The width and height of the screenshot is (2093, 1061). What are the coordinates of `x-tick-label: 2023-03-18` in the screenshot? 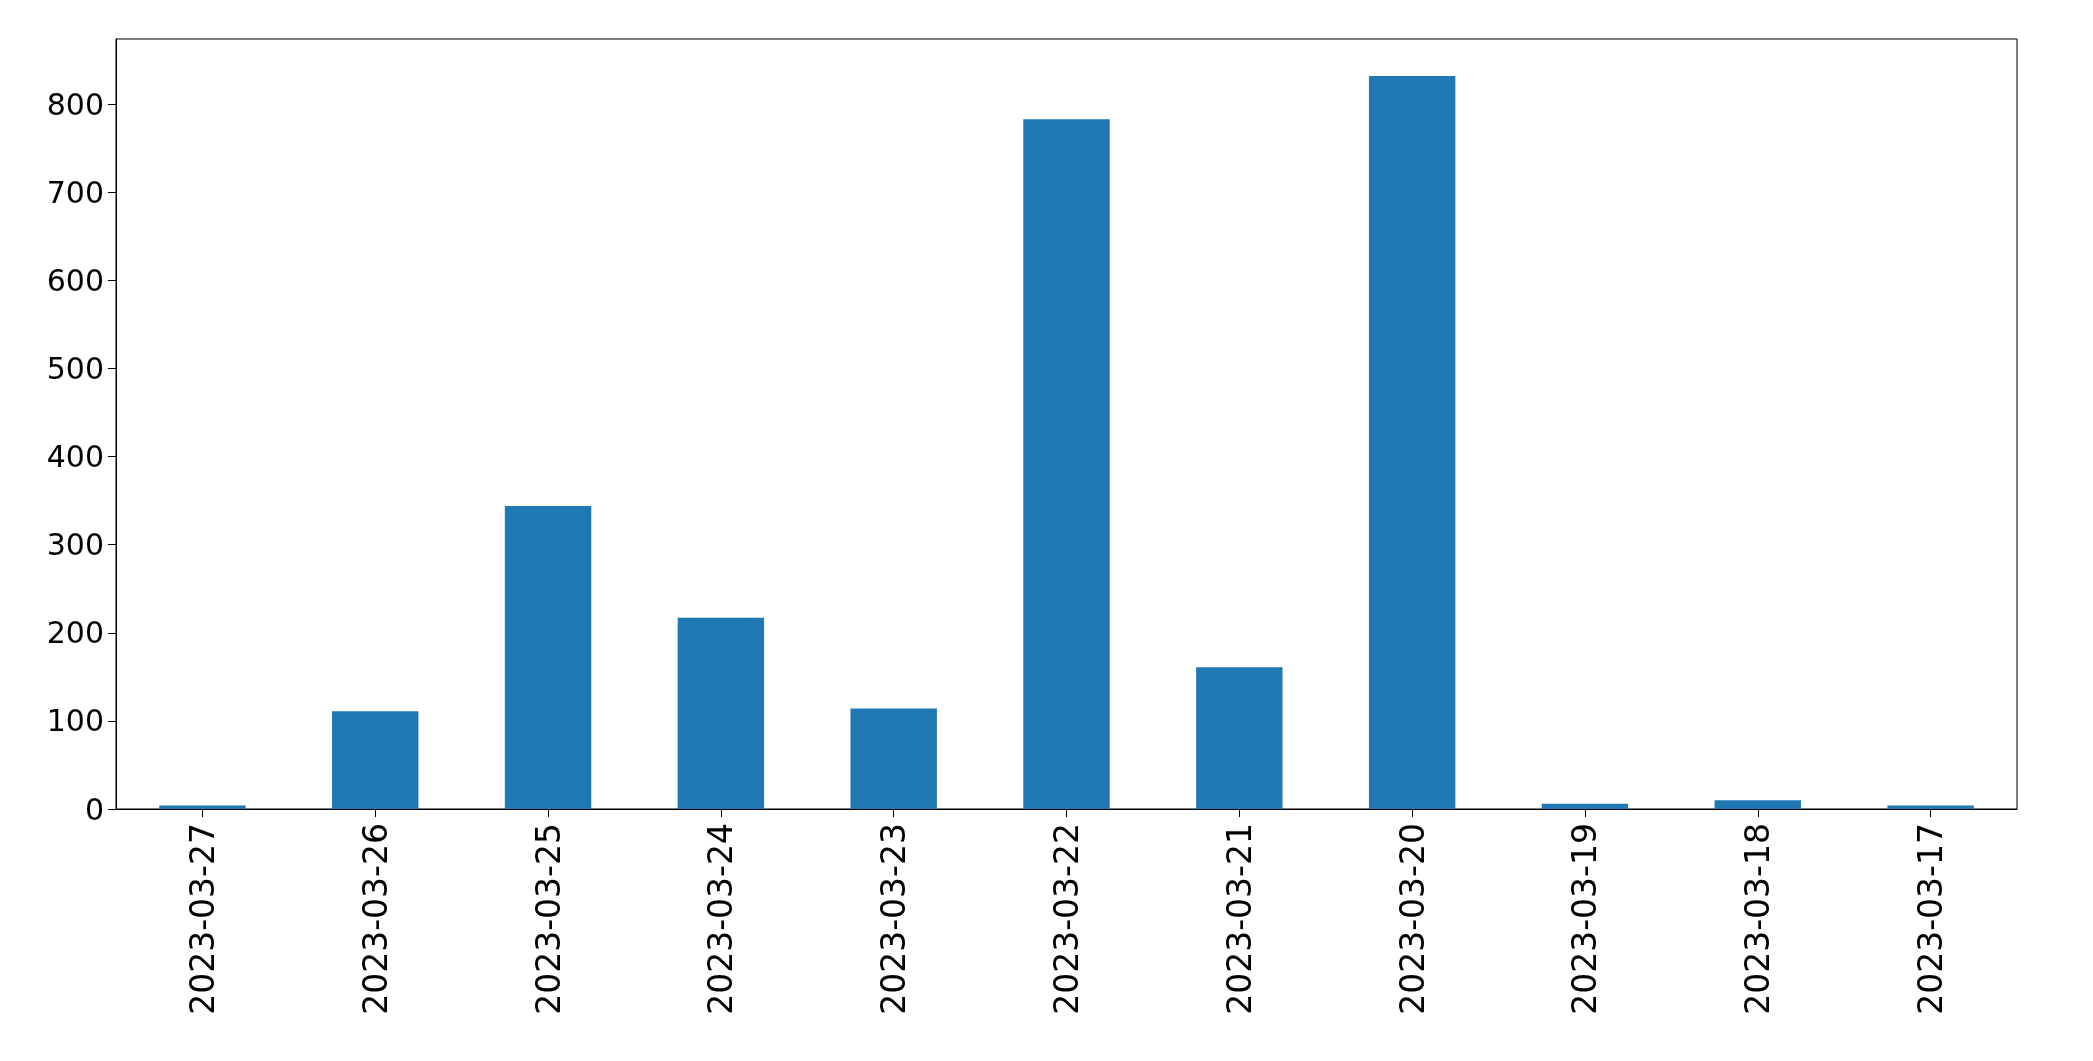 It's located at (1758, 919).